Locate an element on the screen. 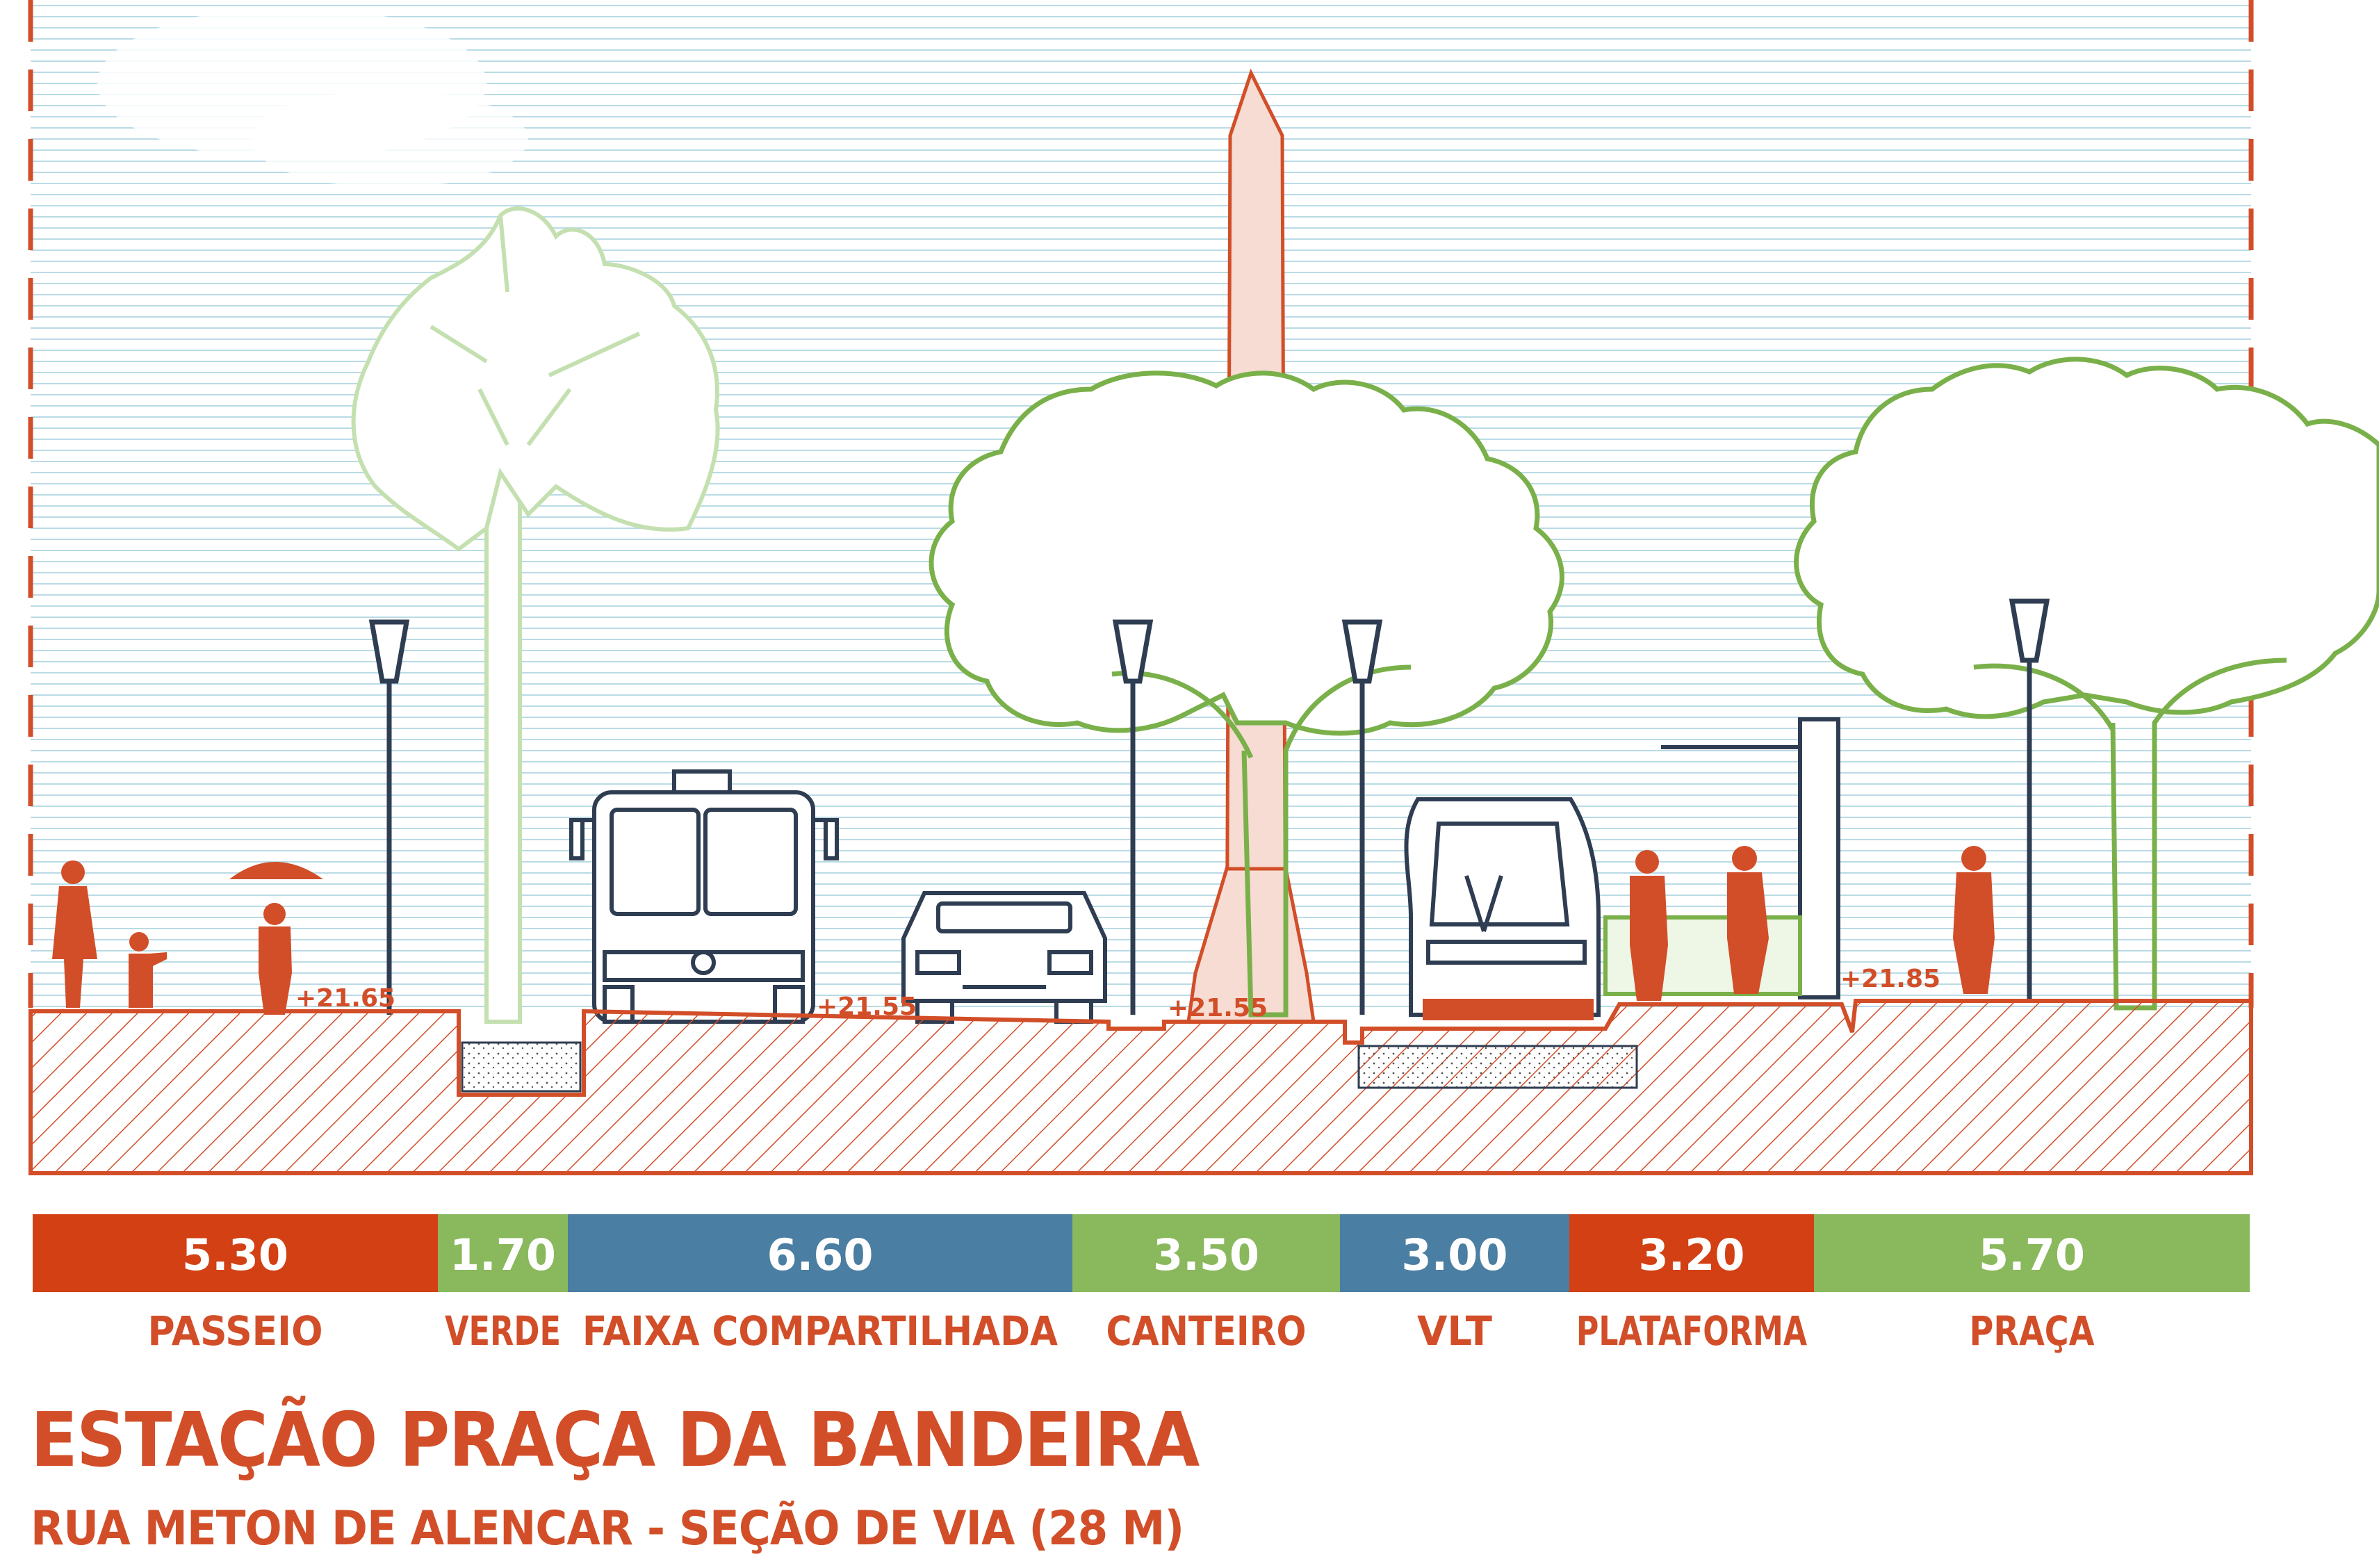 The image size is (2379, 1568). child is located at coordinates (148, 970).